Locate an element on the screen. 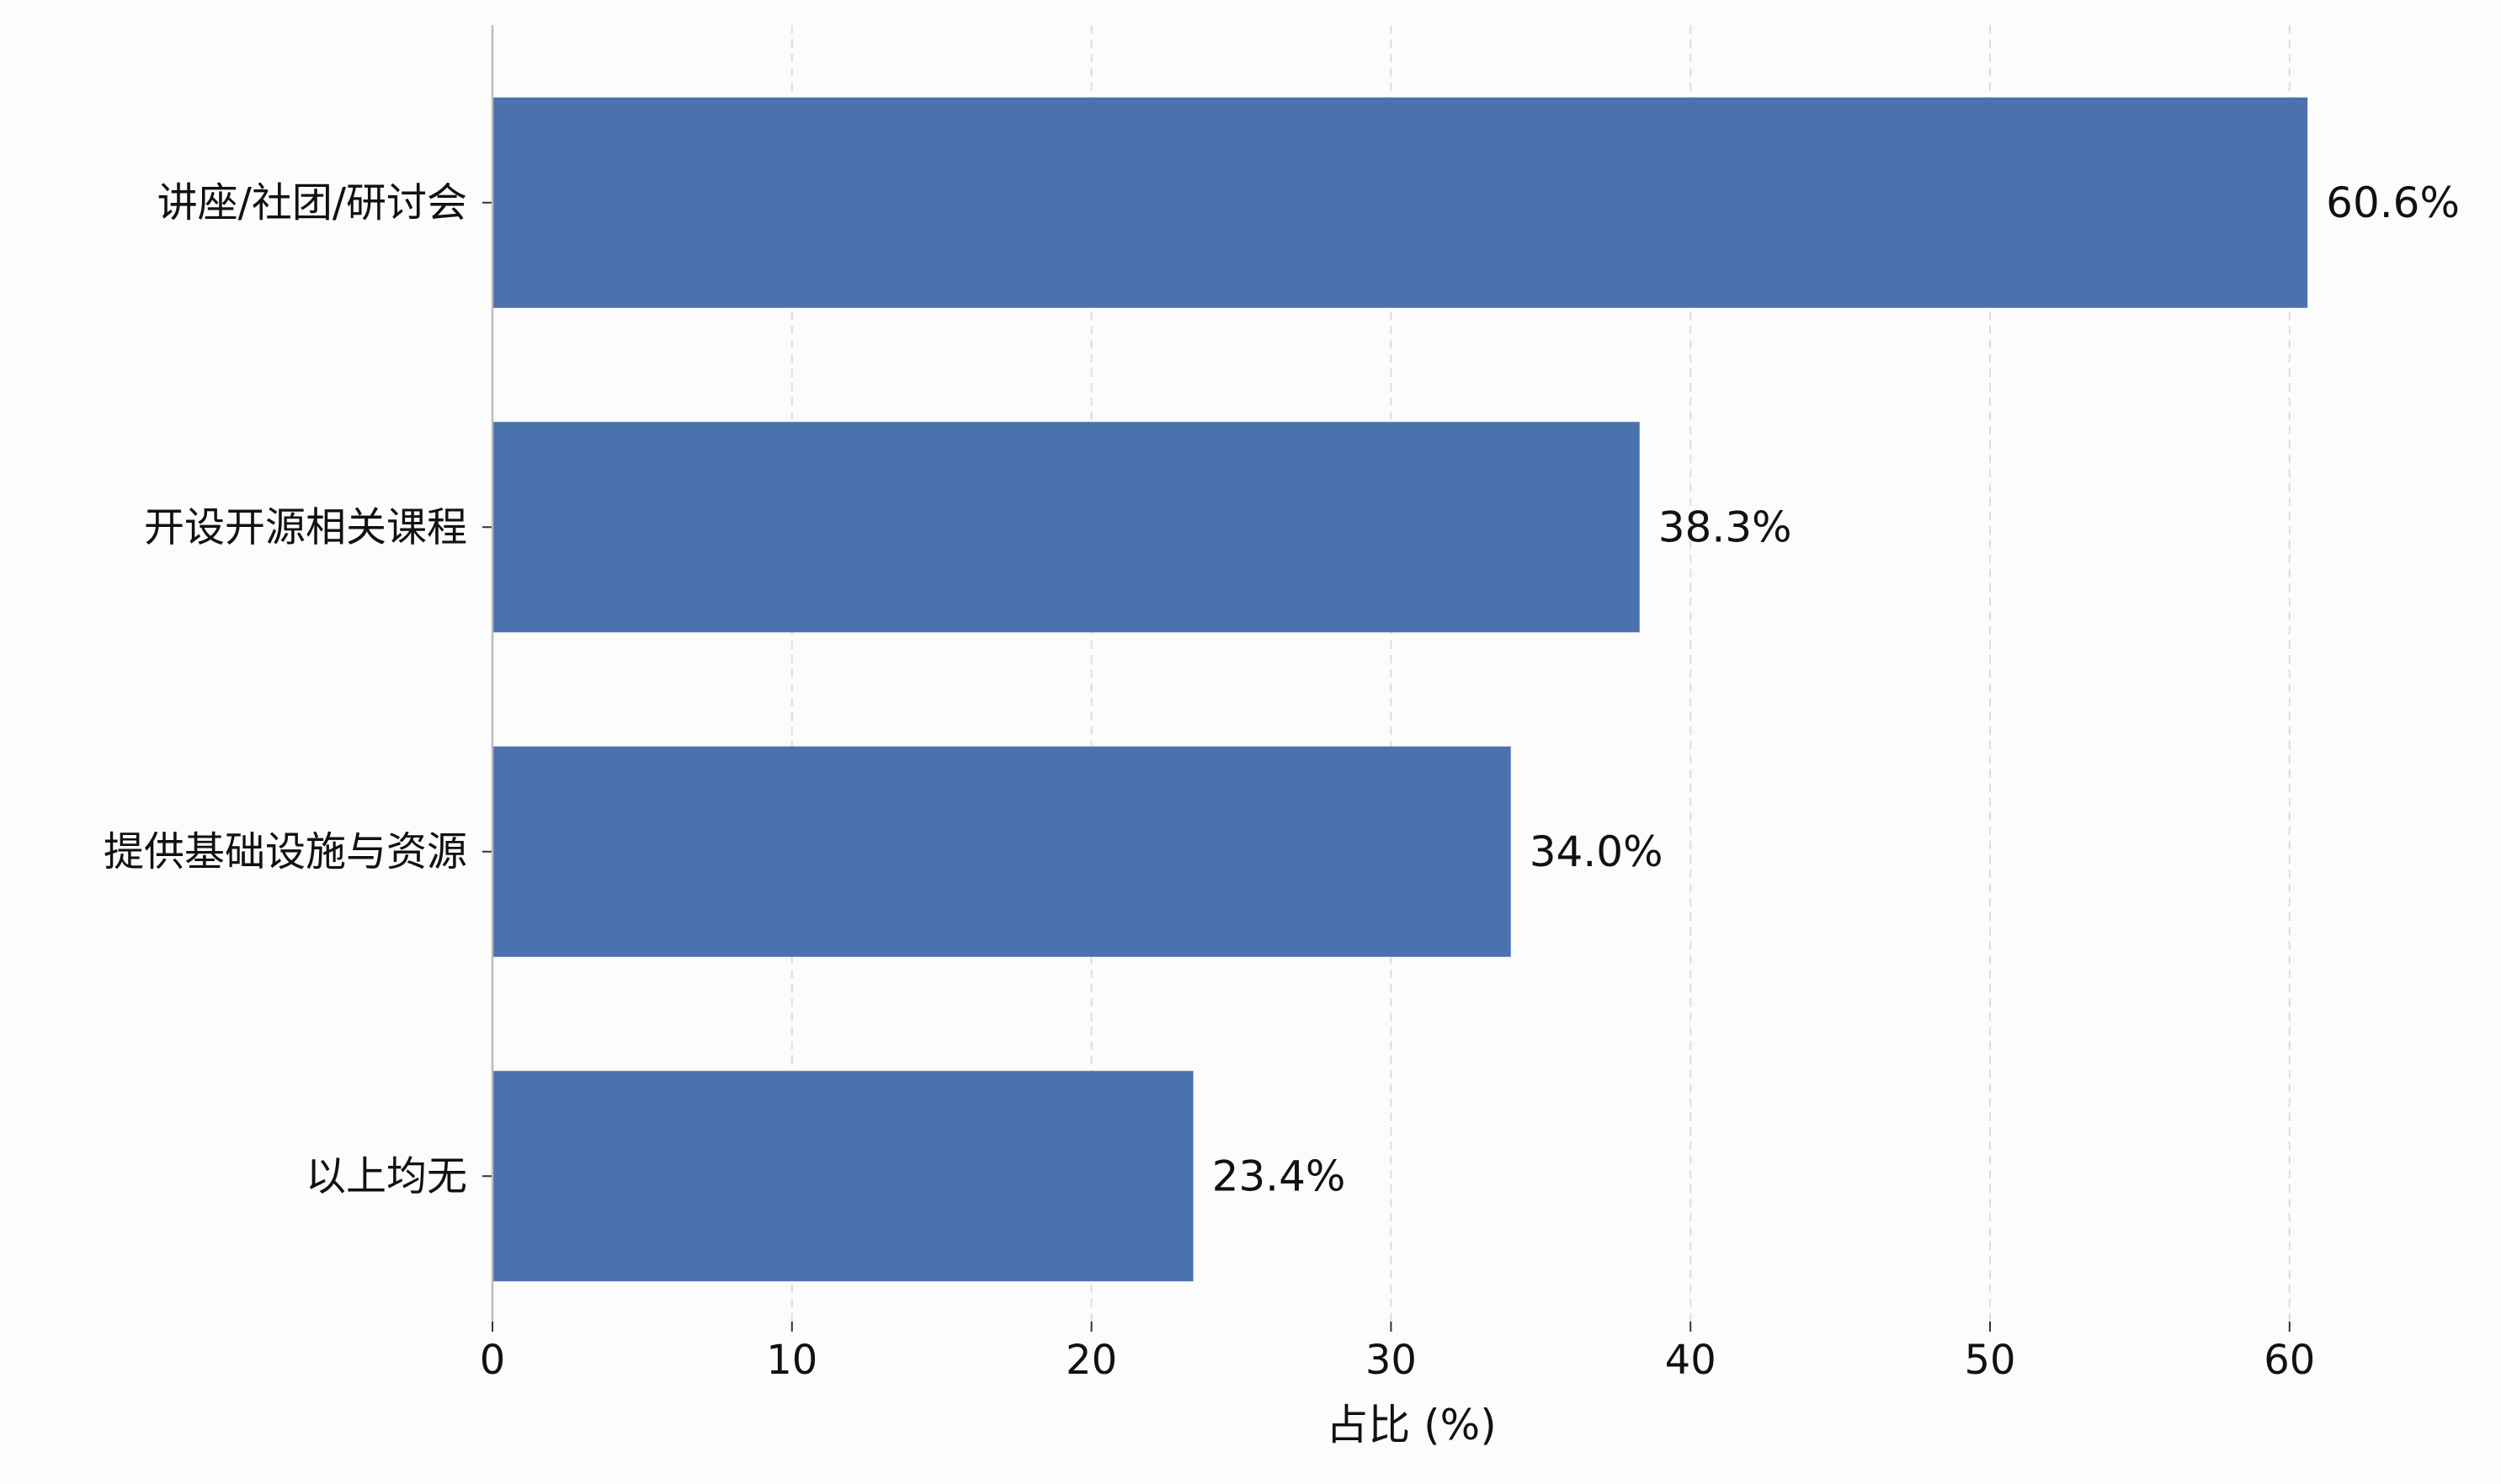 This screenshot has width=2501, height=1484. x-tick-label: 20 is located at coordinates (1092, 1360).